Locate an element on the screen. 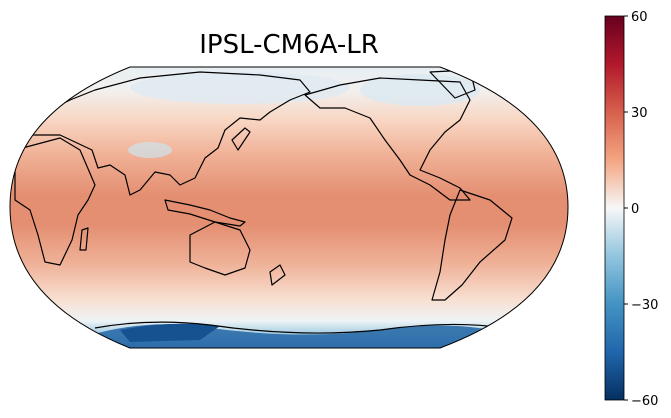  colorbar-tick-label: −60 is located at coordinates (644, 401).